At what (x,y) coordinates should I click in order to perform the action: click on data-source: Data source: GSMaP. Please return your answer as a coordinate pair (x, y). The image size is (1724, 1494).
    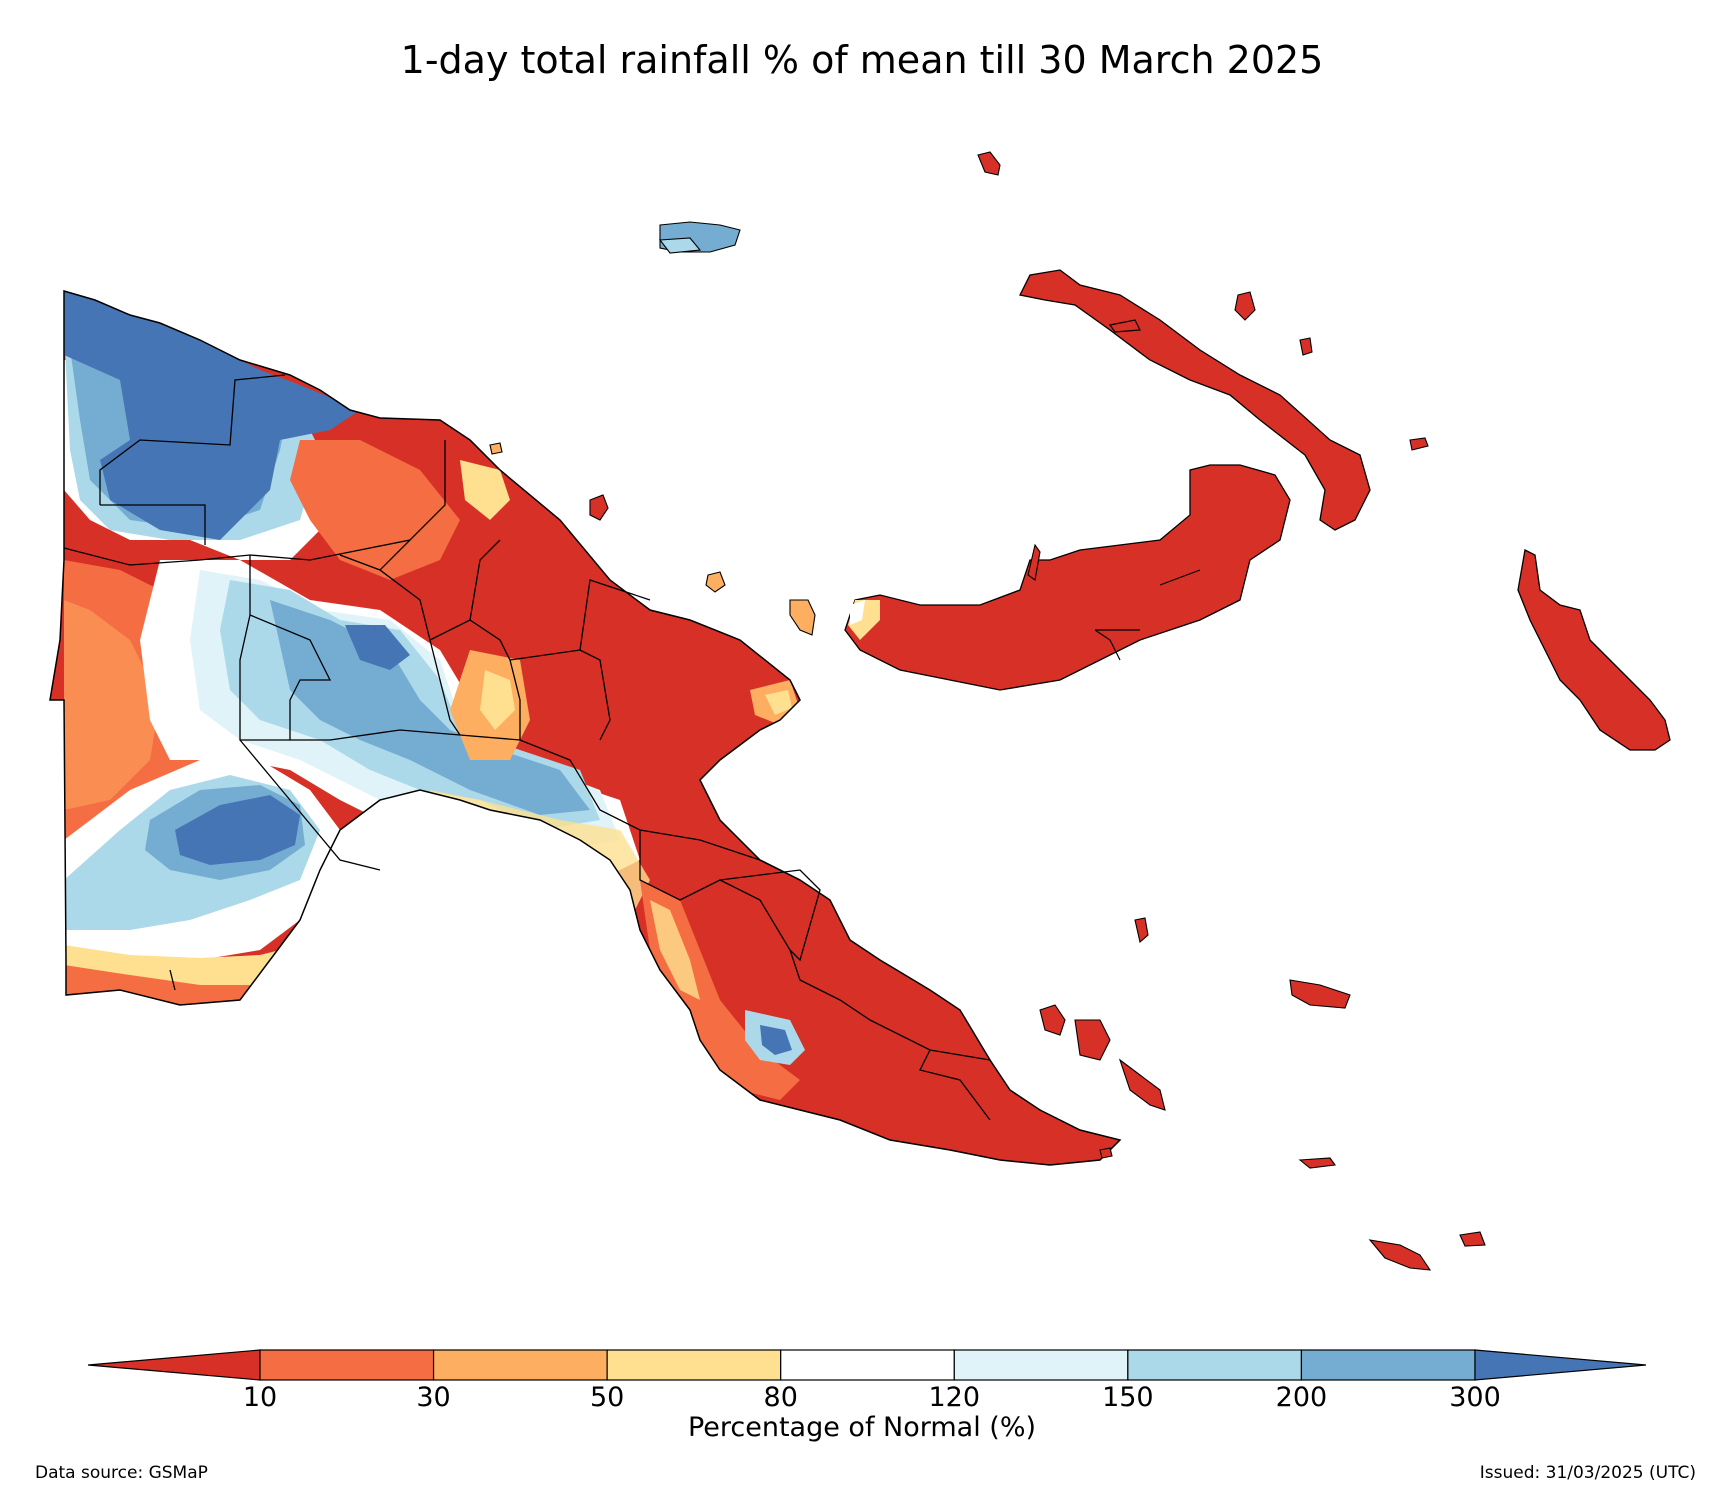
    Looking at the image, I should click on (121, 1473).